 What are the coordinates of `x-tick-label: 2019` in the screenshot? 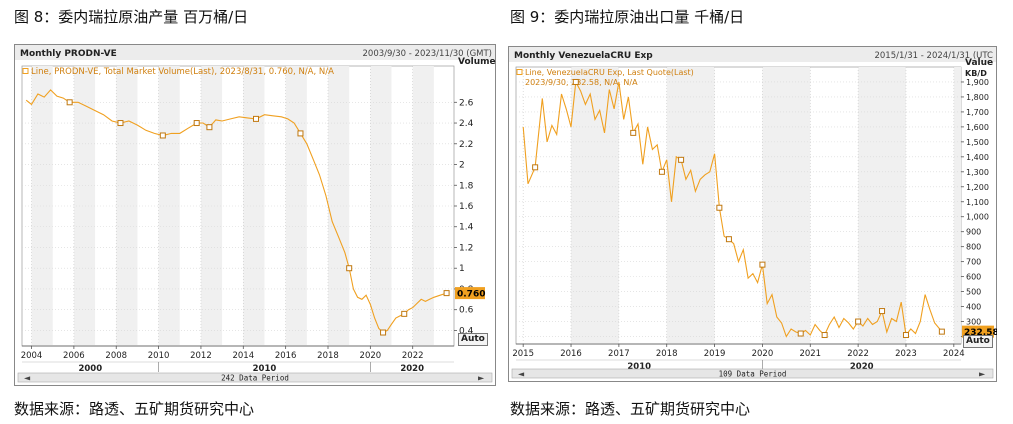 It's located at (715, 354).